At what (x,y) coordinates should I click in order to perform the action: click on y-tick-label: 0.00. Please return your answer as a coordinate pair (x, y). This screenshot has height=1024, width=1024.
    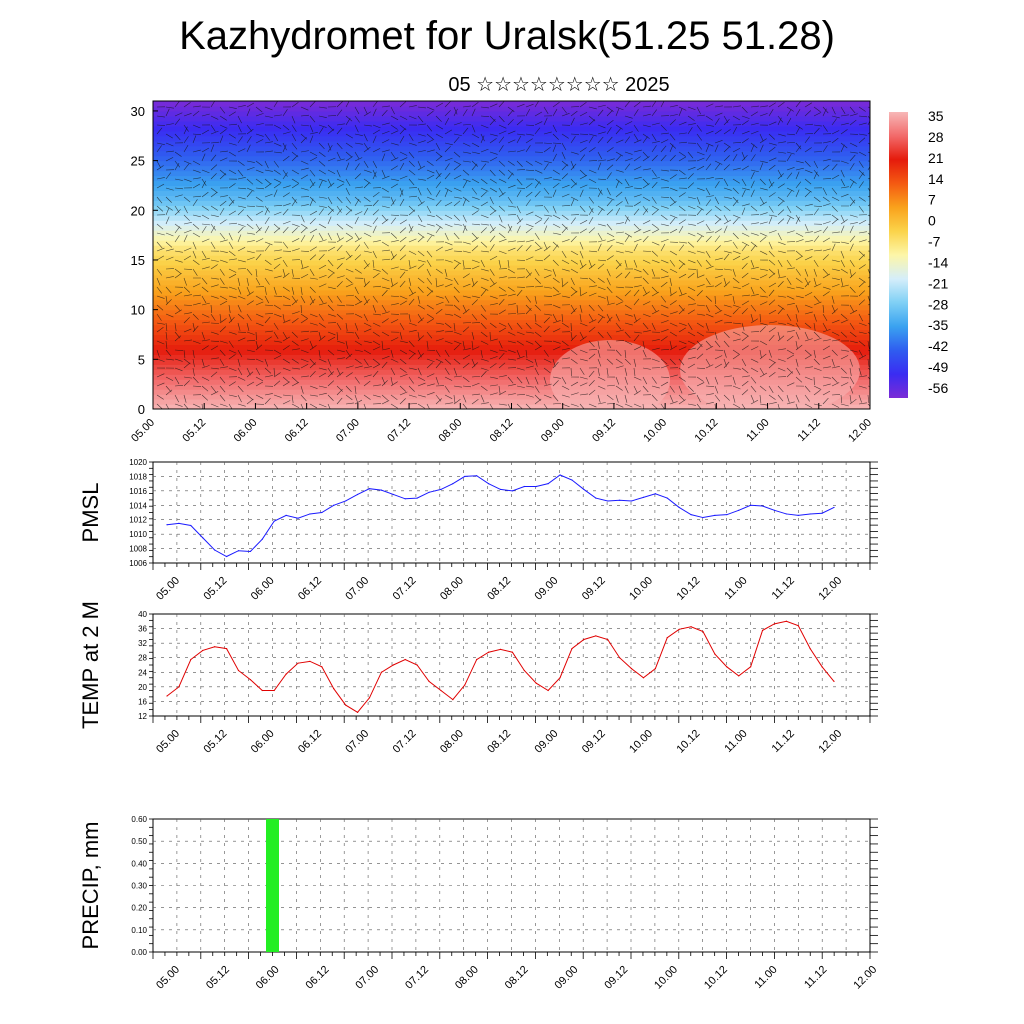
    Looking at the image, I should click on (139, 952).